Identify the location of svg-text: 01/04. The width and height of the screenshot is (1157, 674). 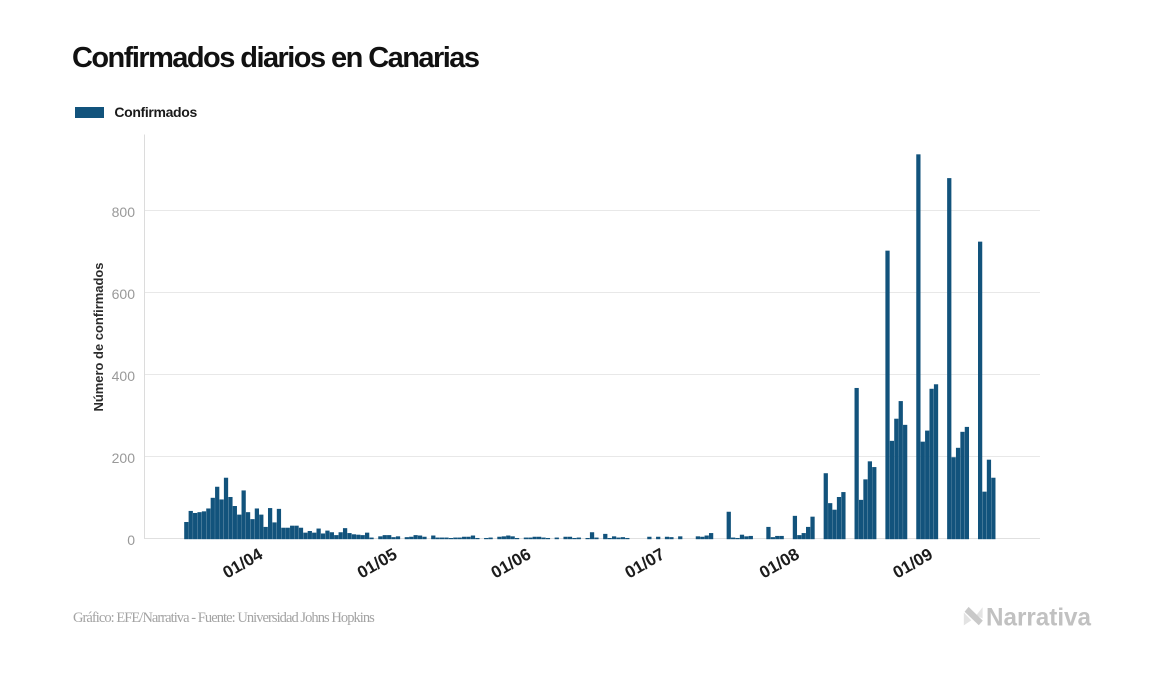
(242, 563).